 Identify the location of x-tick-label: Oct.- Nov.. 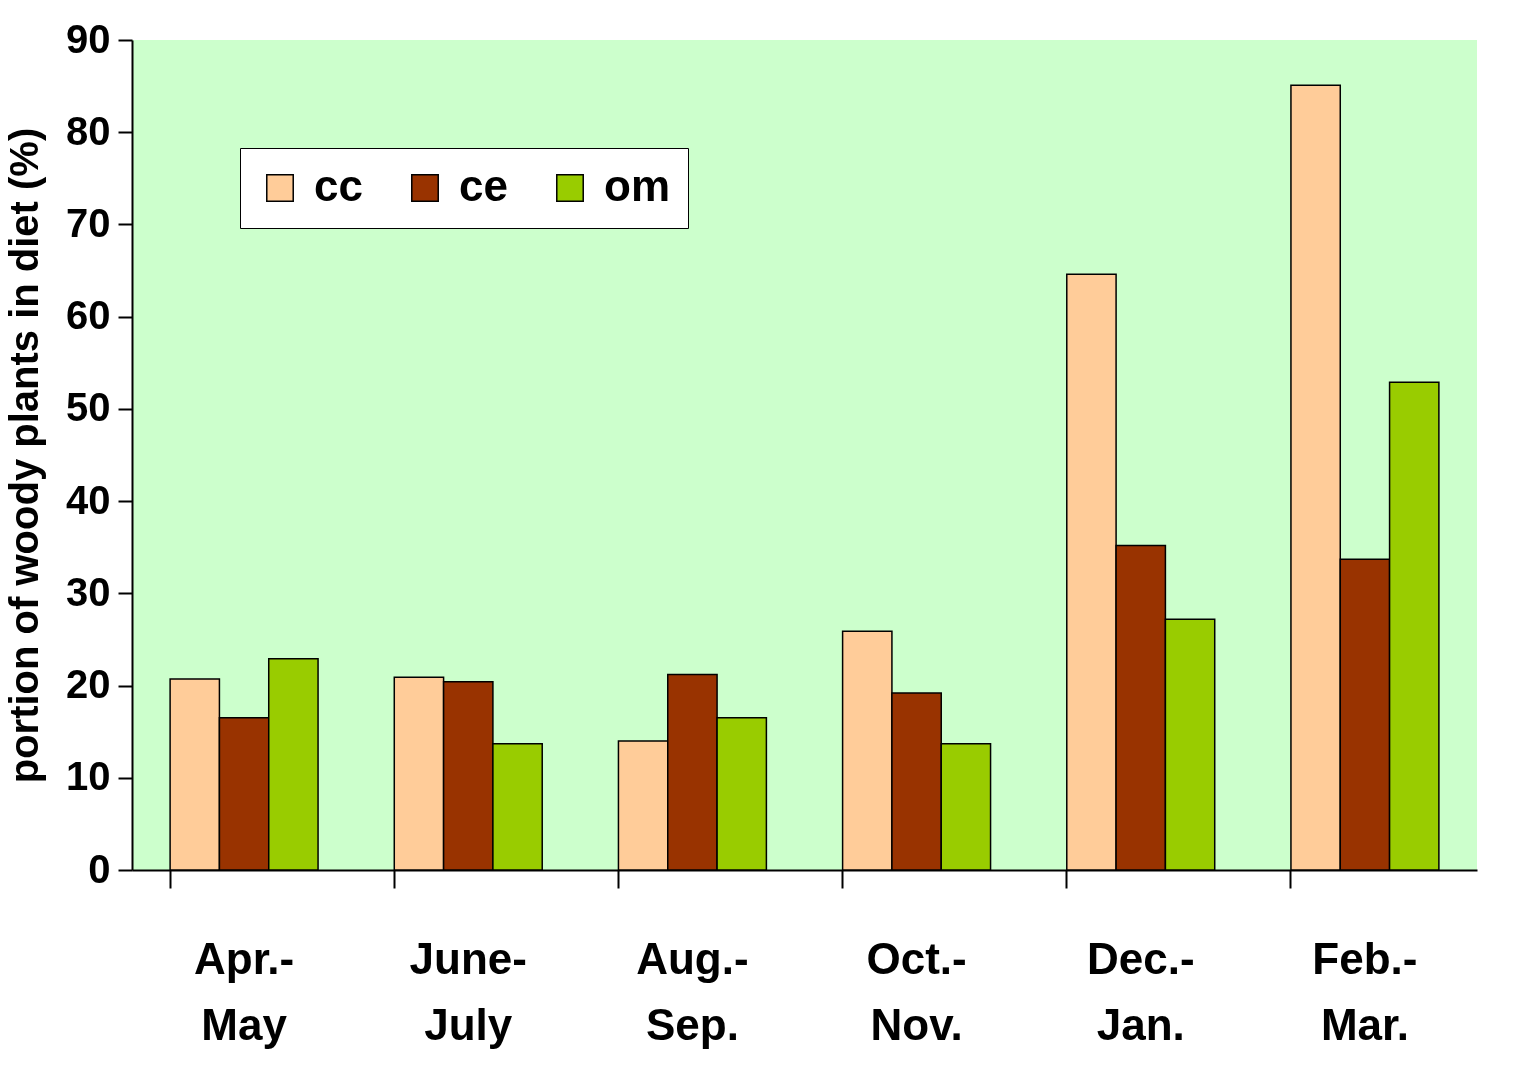
(916, 991).